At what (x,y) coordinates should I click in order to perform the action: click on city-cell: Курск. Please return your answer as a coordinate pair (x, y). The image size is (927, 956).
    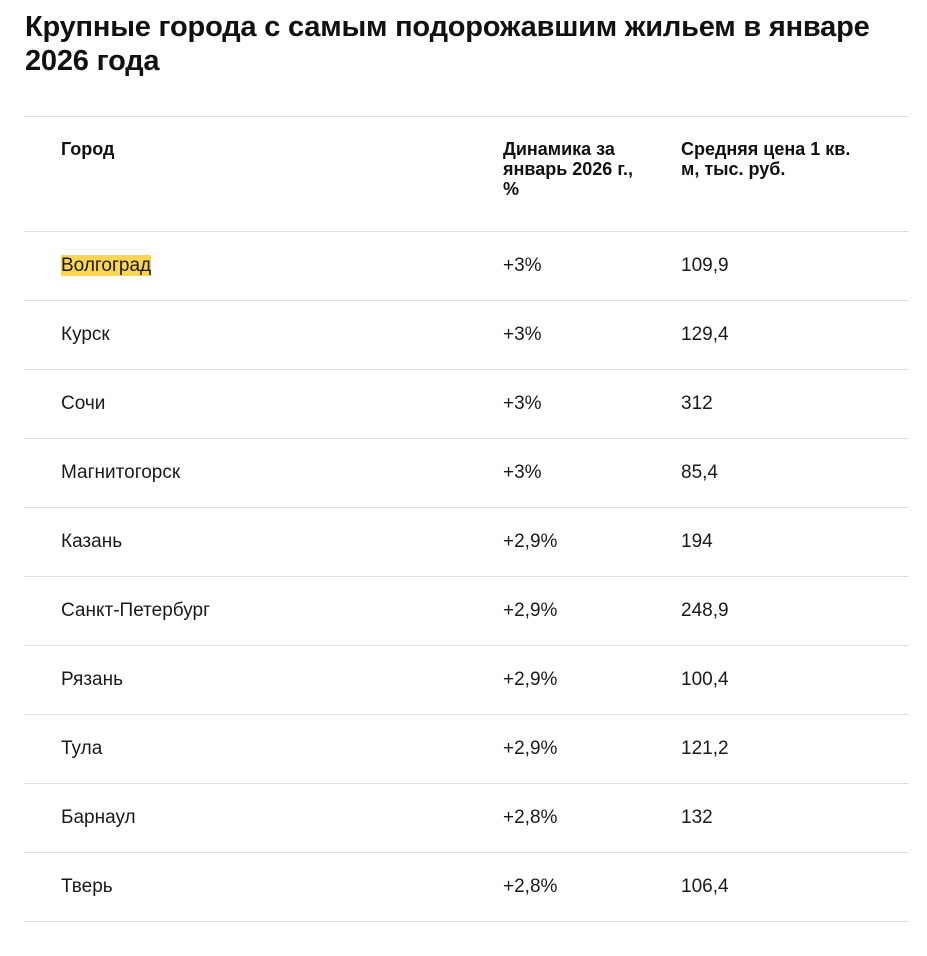
    Looking at the image, I should click on (85, 334).